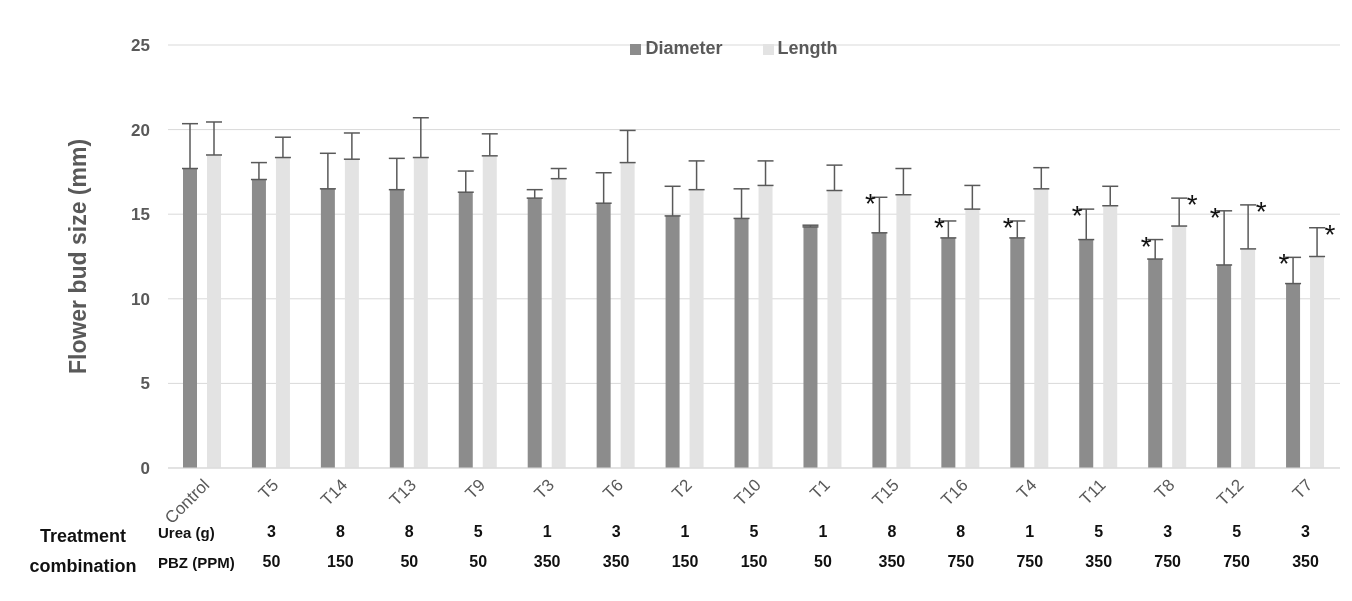  I want to click on y-tick-label: 10, so click(140, 299).